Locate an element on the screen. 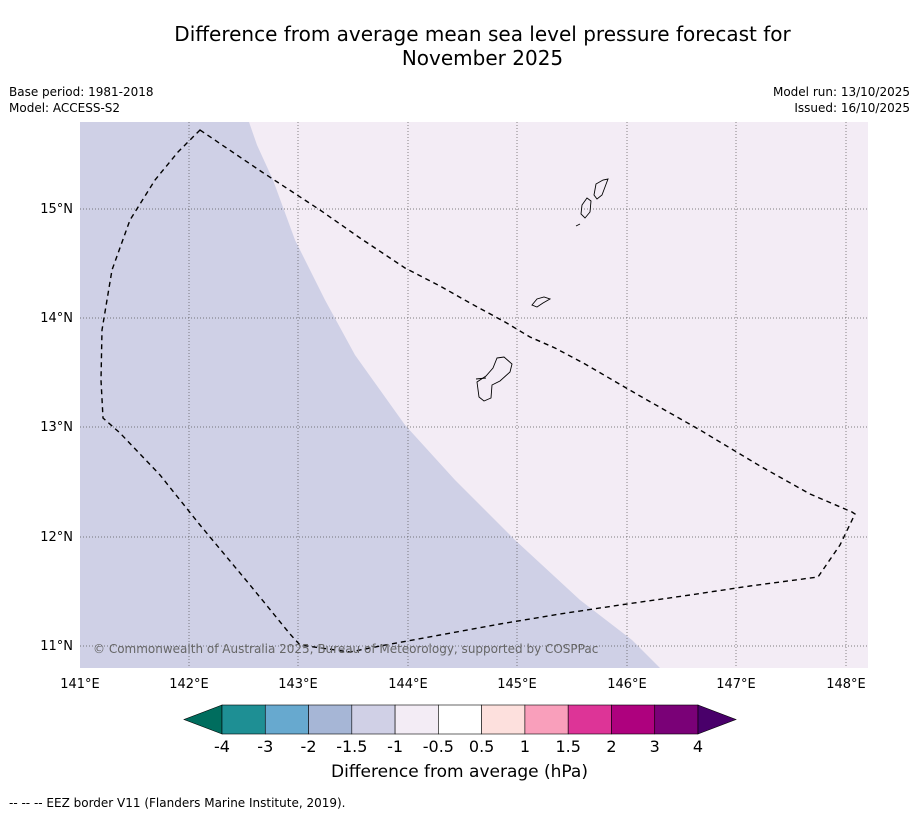 The image size is (919, 816). colorbar-tick-label: -4 is located at coordinates (222, 746).